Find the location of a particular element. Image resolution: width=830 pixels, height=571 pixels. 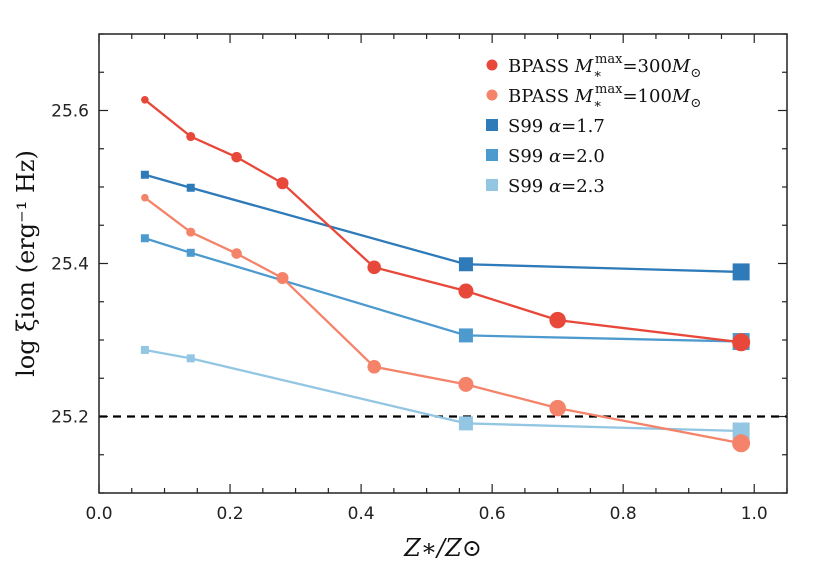

y-tick-label: 25.6 is located at coordinates (70, 112).